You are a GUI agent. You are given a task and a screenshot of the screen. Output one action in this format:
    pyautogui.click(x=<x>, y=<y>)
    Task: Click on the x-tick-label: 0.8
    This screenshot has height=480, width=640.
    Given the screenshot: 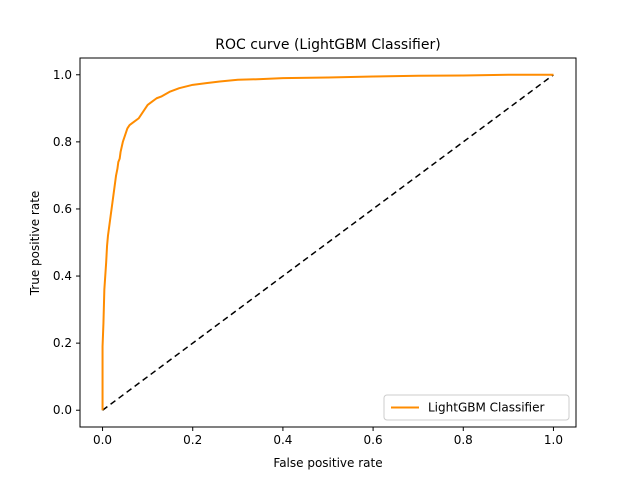 What is the action you would take?
    pyautogui.click(x=463, y=440)
    